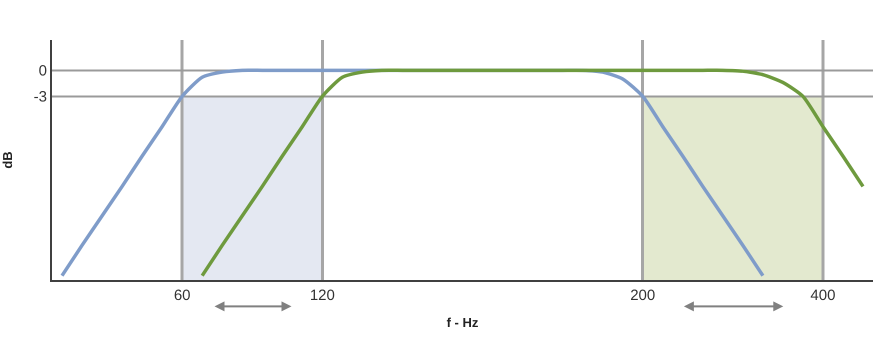 The image size is (873, 346). What do you see at coordinates (462, 322) in the screenshot?
I see `x-axis-title: f - Hz` at bounding box center [462, 322].